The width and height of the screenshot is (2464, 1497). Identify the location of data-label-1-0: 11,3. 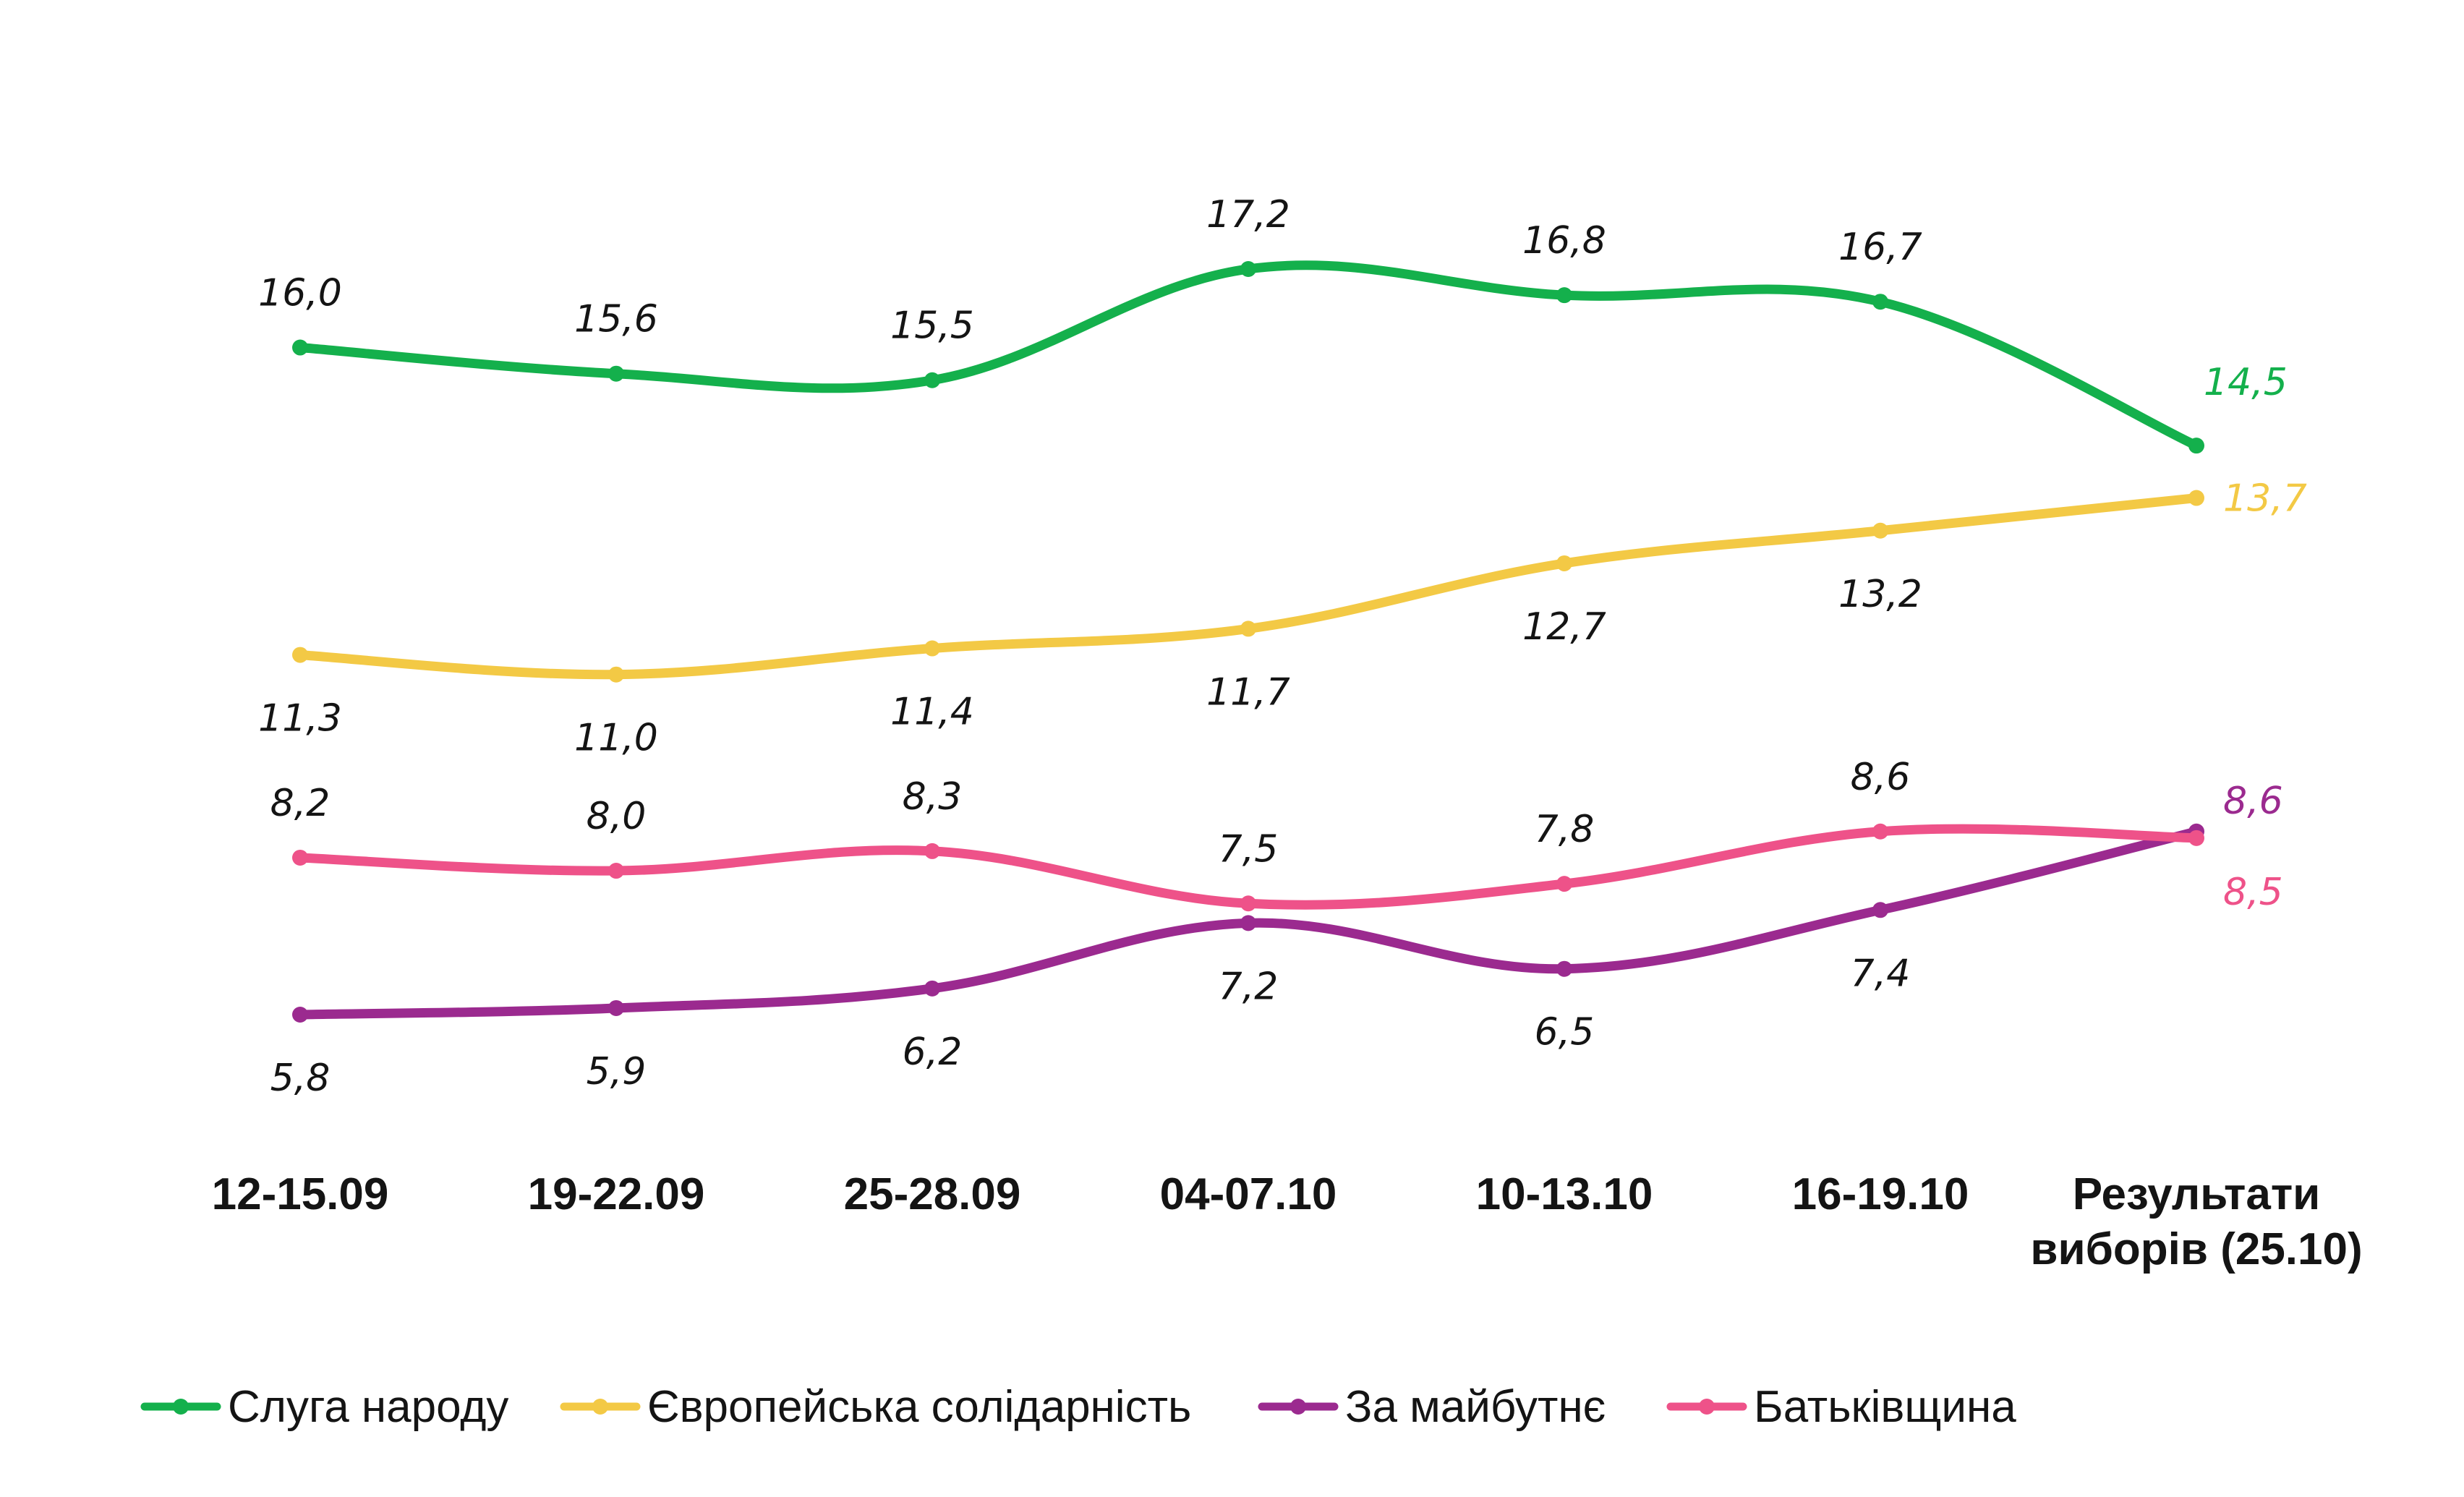
(300, 719).